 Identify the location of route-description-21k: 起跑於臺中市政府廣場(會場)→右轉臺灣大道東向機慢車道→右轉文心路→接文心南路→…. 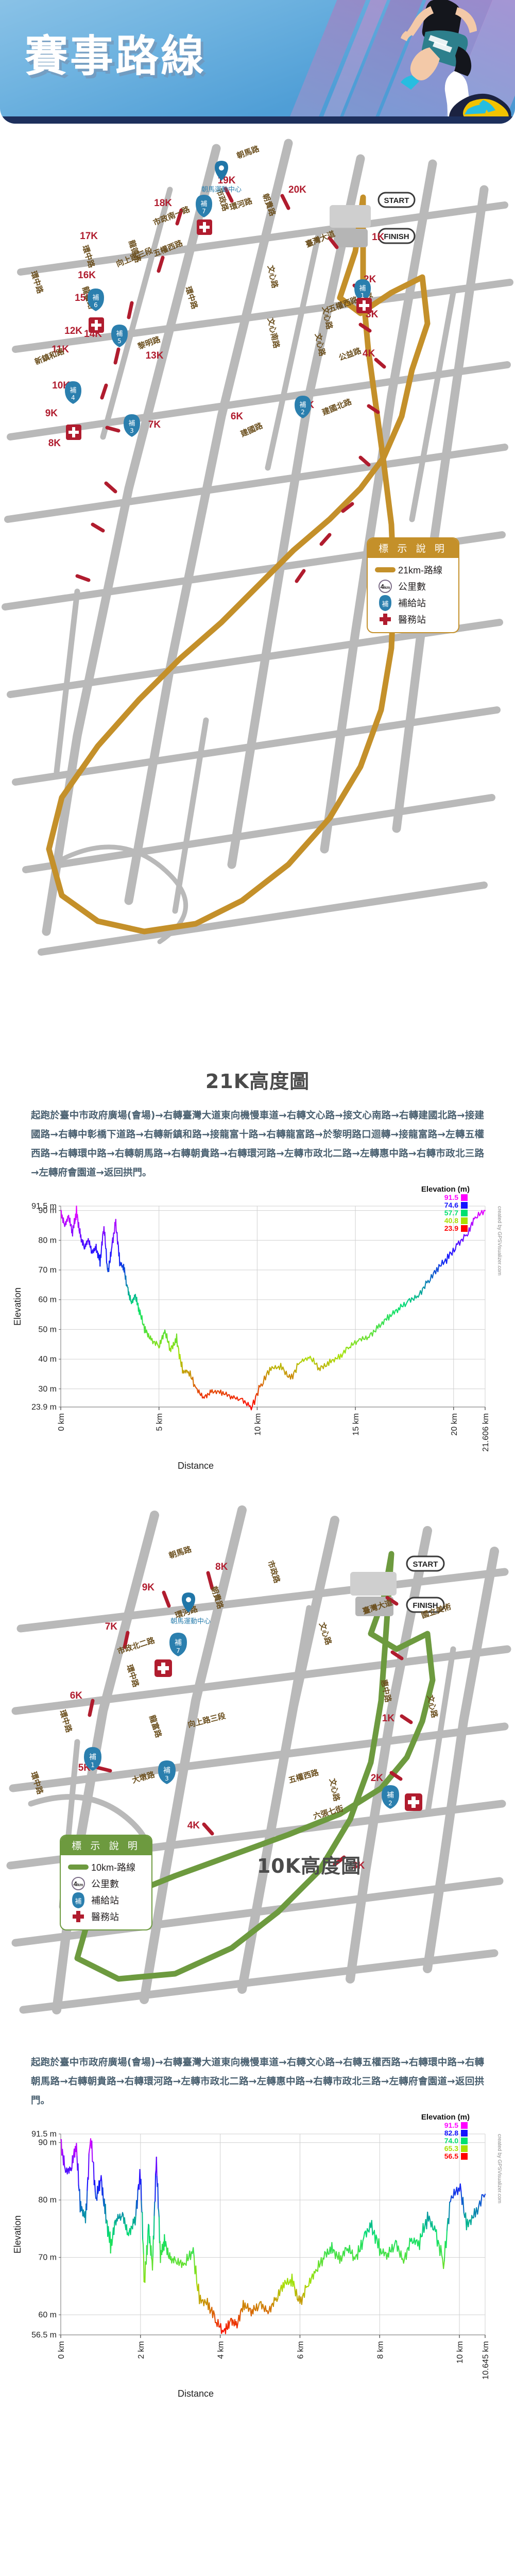
(257, 1144).